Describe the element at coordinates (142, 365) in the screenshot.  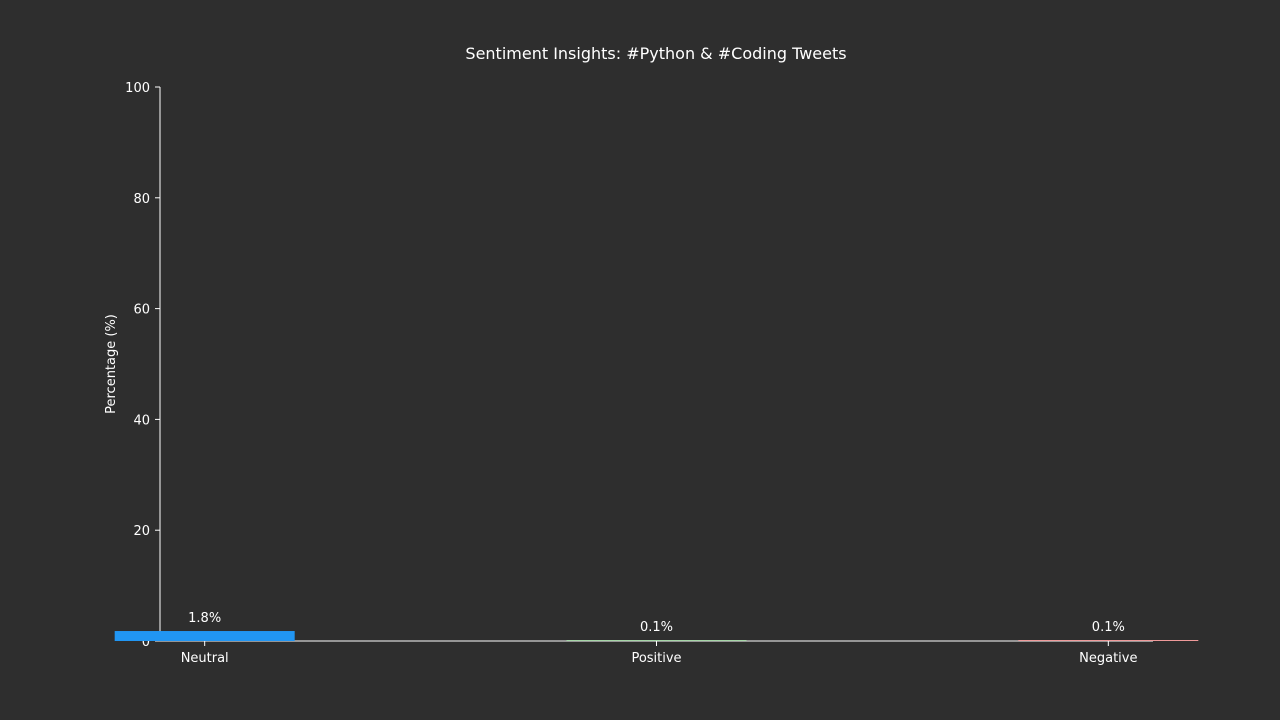
I see `y-ticks: 0 20 40 60 80 100` at that location.